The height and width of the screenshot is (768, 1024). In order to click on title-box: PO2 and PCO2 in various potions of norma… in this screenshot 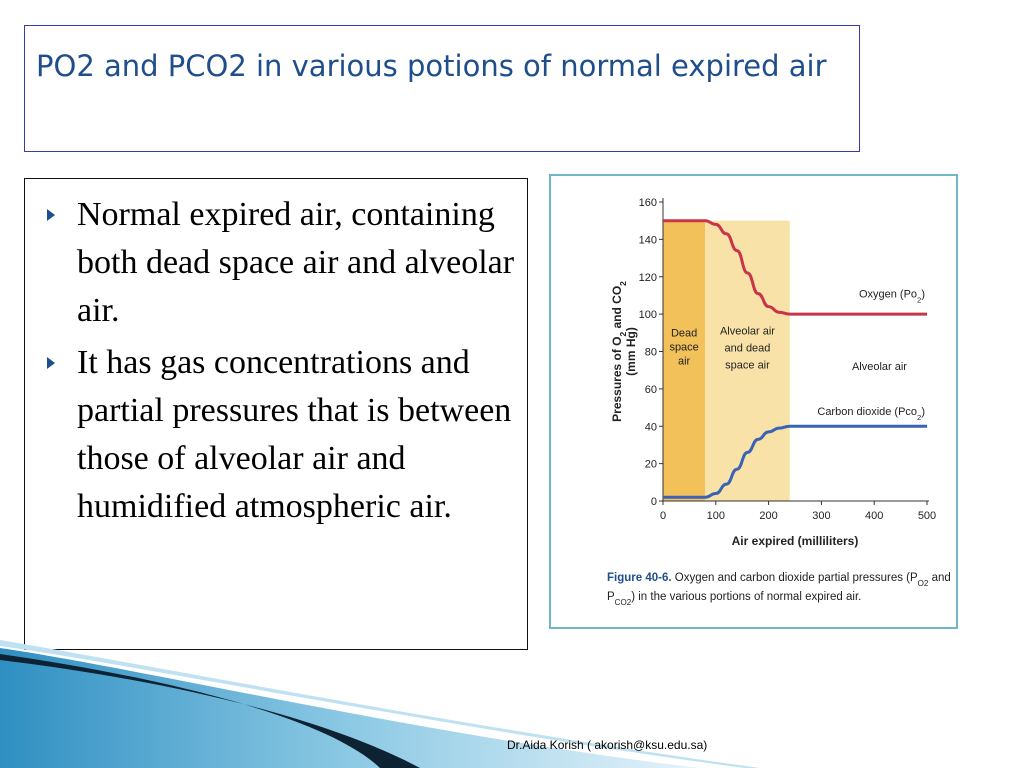, I will do `click(442, 88)`.